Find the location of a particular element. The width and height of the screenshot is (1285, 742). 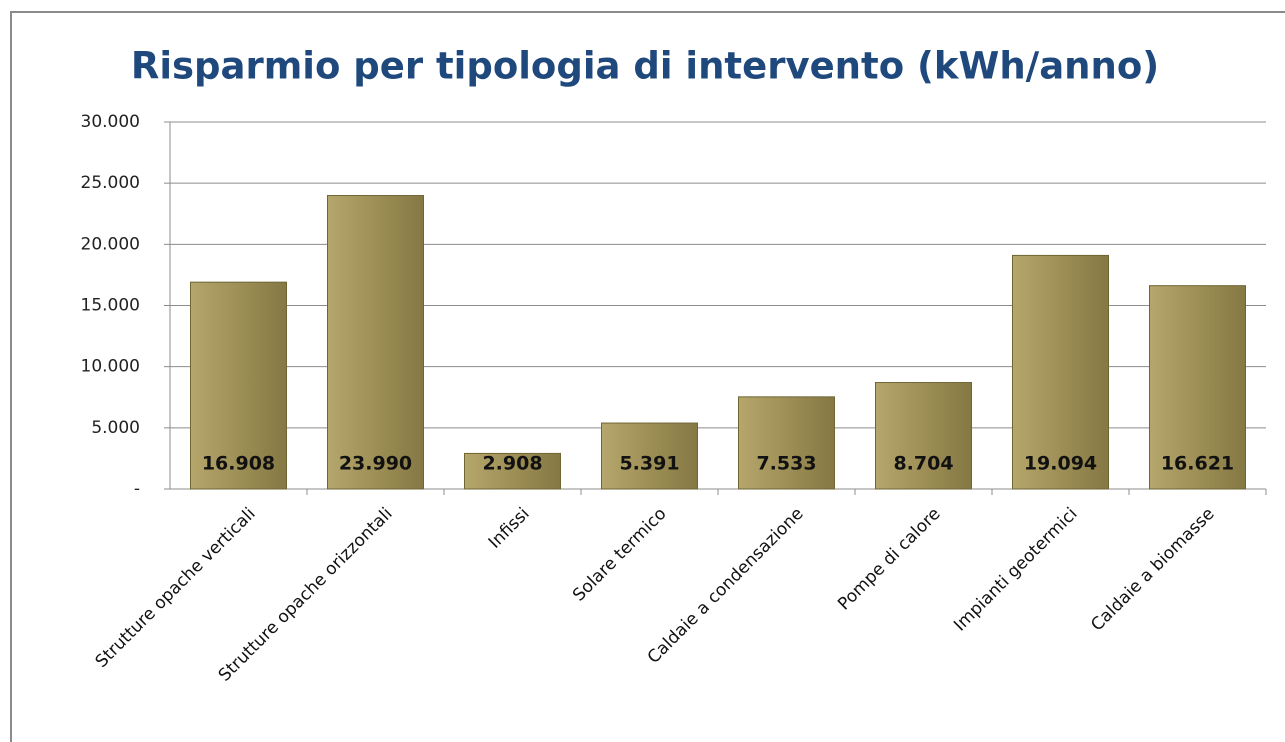

value-label: 7.533 is located at coordinates (786, 464).